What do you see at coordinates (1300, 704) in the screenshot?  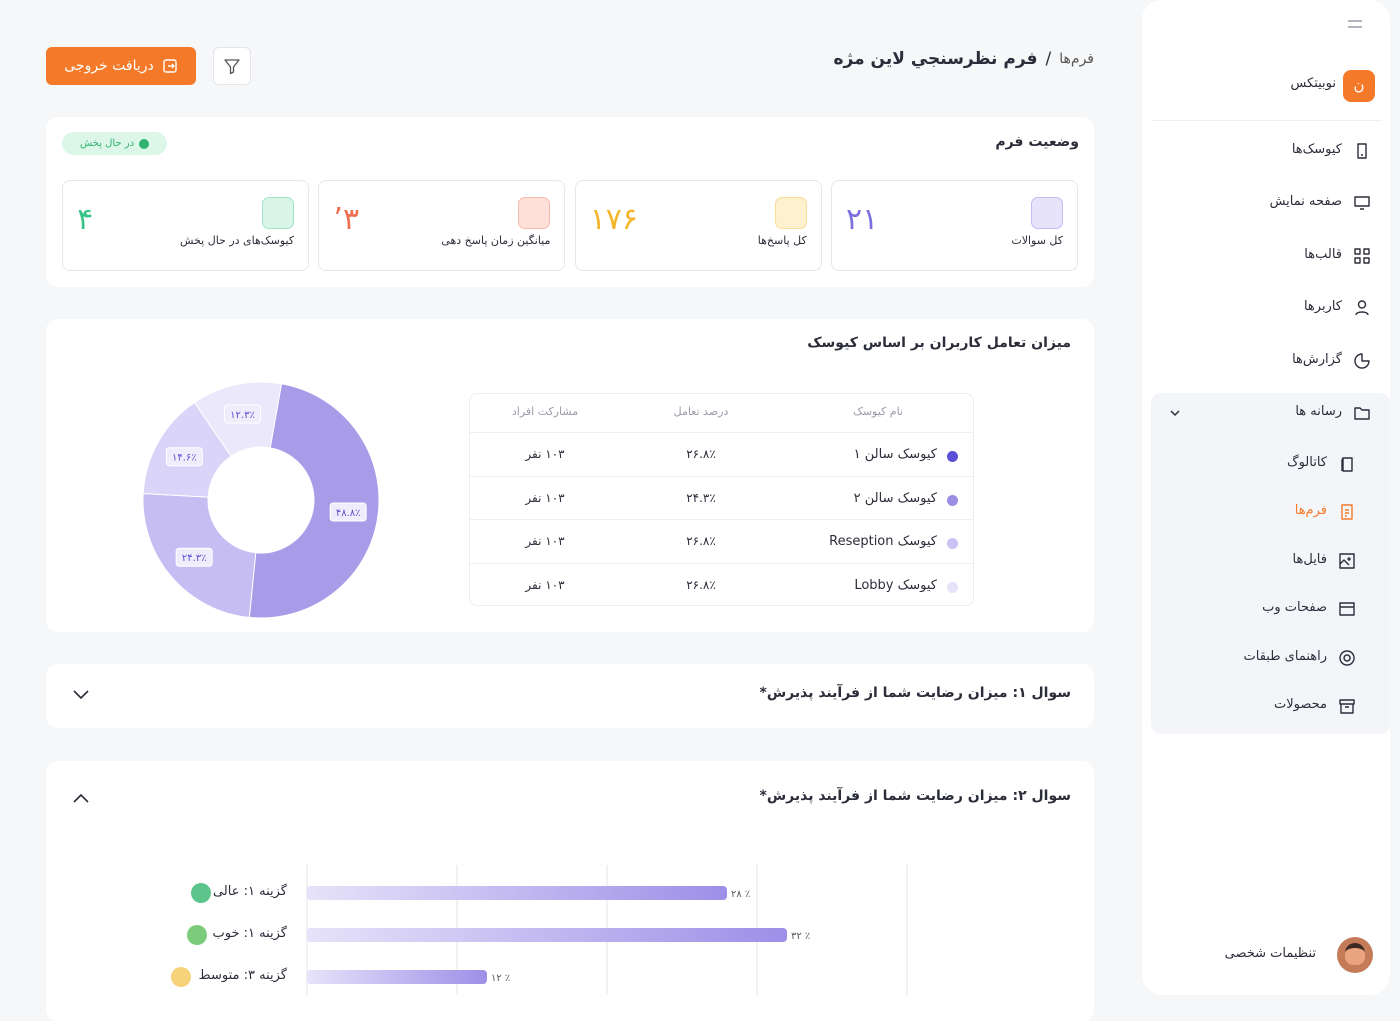 I see `nav-subitem: محصولات` at bounding box center [1300, 704].